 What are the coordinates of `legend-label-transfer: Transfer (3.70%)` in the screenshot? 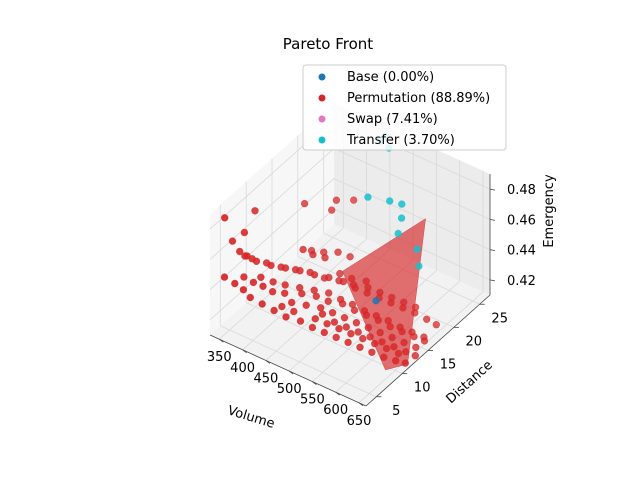 It's located at (400, 140).